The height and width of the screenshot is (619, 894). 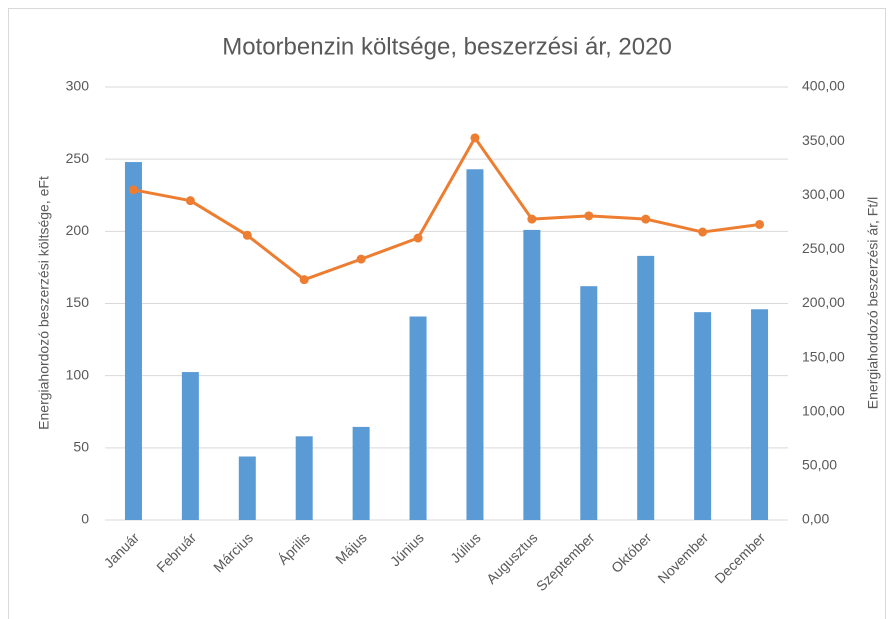 What do you see at coordinates (823, 302) in the screenshot?
I see `y2-tick-label: 200,00` at bounding box center [823, 302].